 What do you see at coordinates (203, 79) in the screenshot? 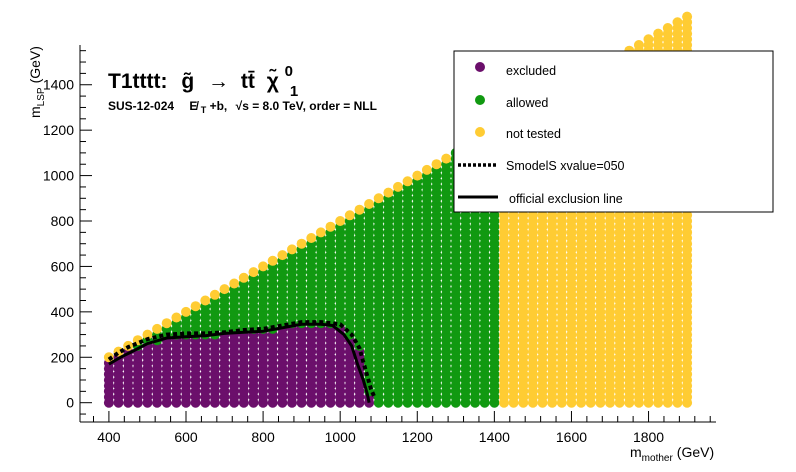
I see `chart-title: T1tttt: g̃ → tt̄ χ̃ 0 1` at bounding box center [203, 79].